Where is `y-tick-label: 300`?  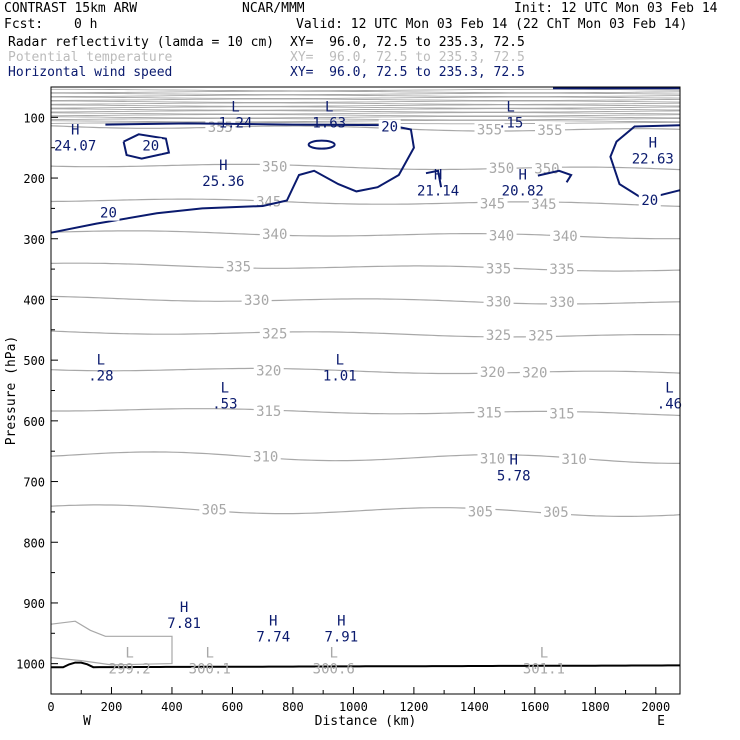
y-tick-label: 300 is located at coordinates (34, 240).